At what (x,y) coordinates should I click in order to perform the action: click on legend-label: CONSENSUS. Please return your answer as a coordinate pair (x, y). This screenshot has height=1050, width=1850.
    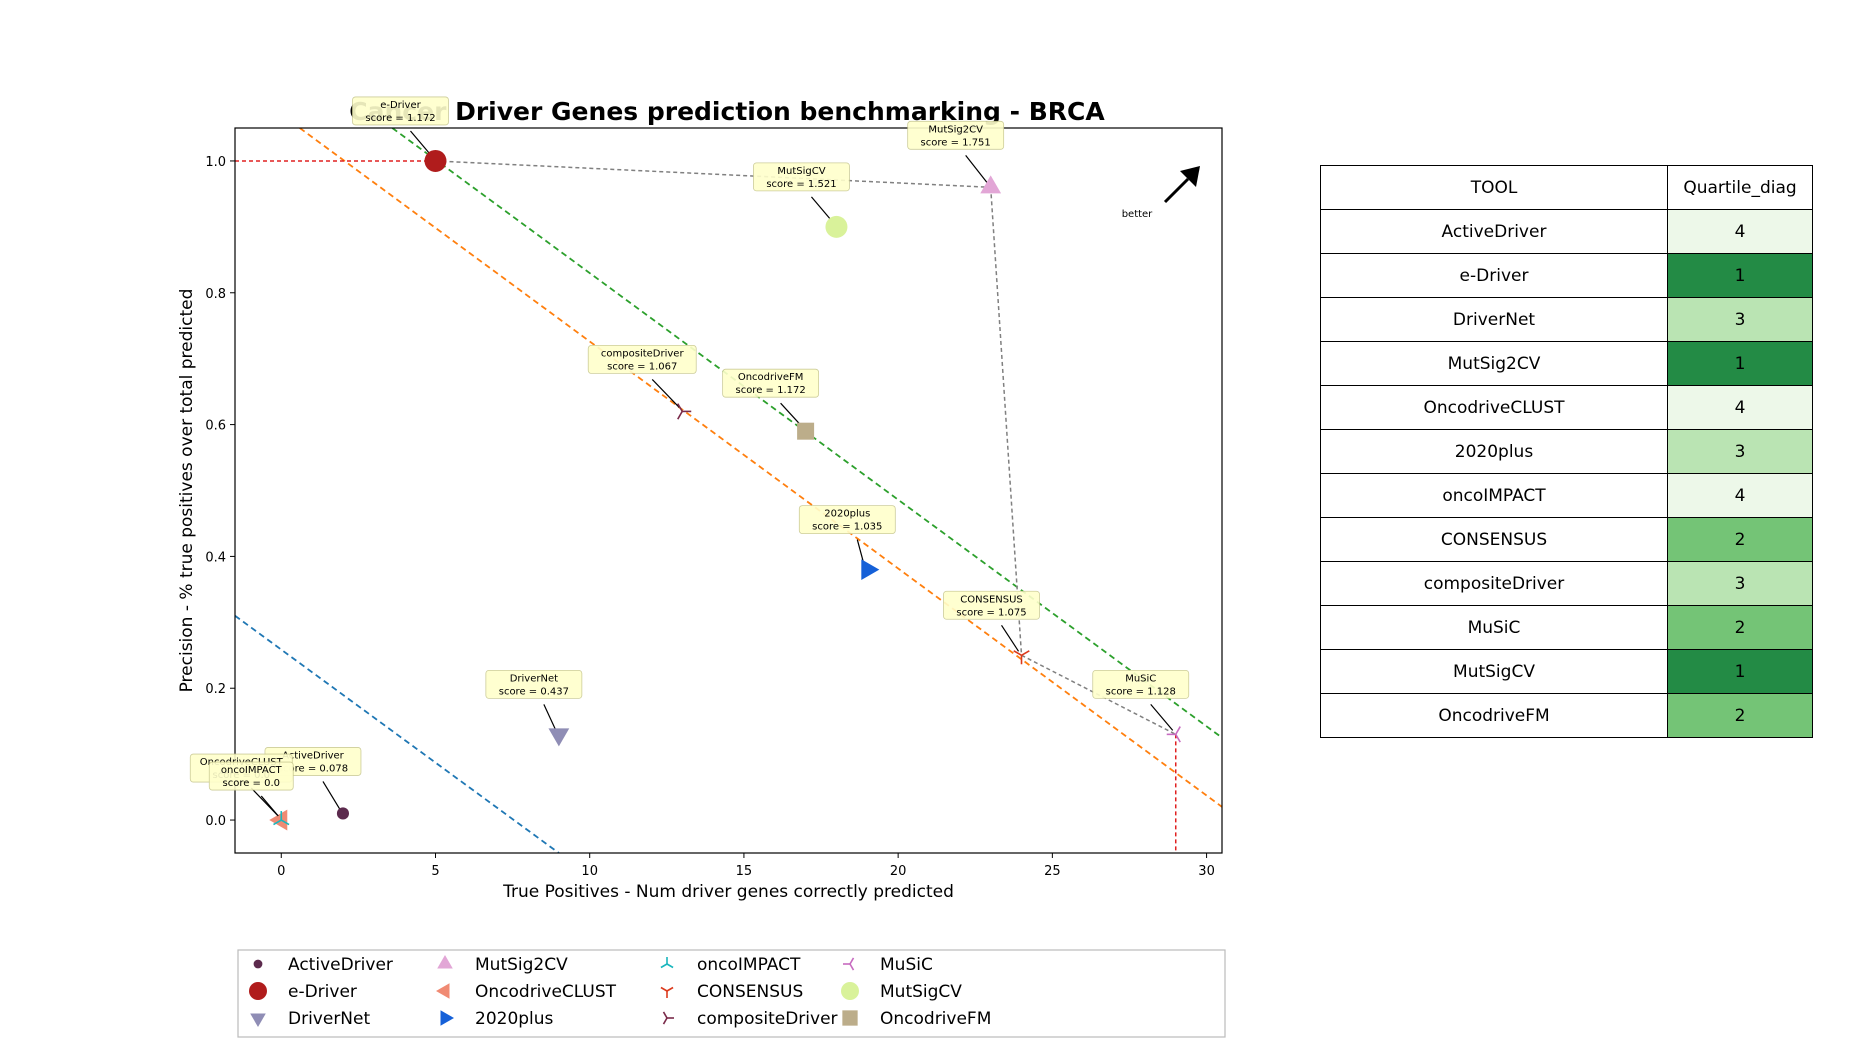
    Looking at the image, I should click on (750, 992).